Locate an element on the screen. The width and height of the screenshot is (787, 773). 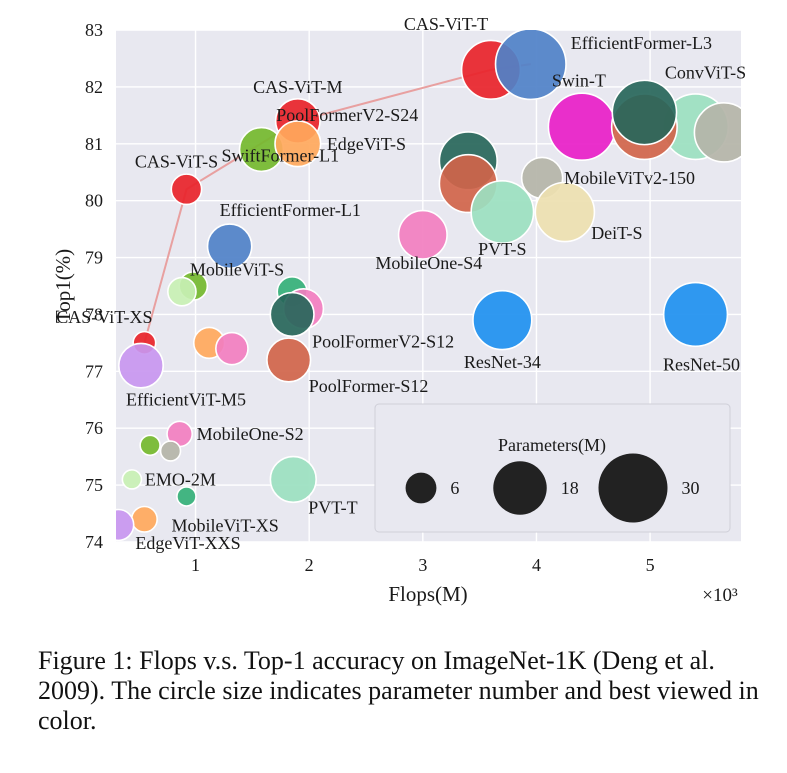
legend-label: 30 is located at coordinates (691, 488).